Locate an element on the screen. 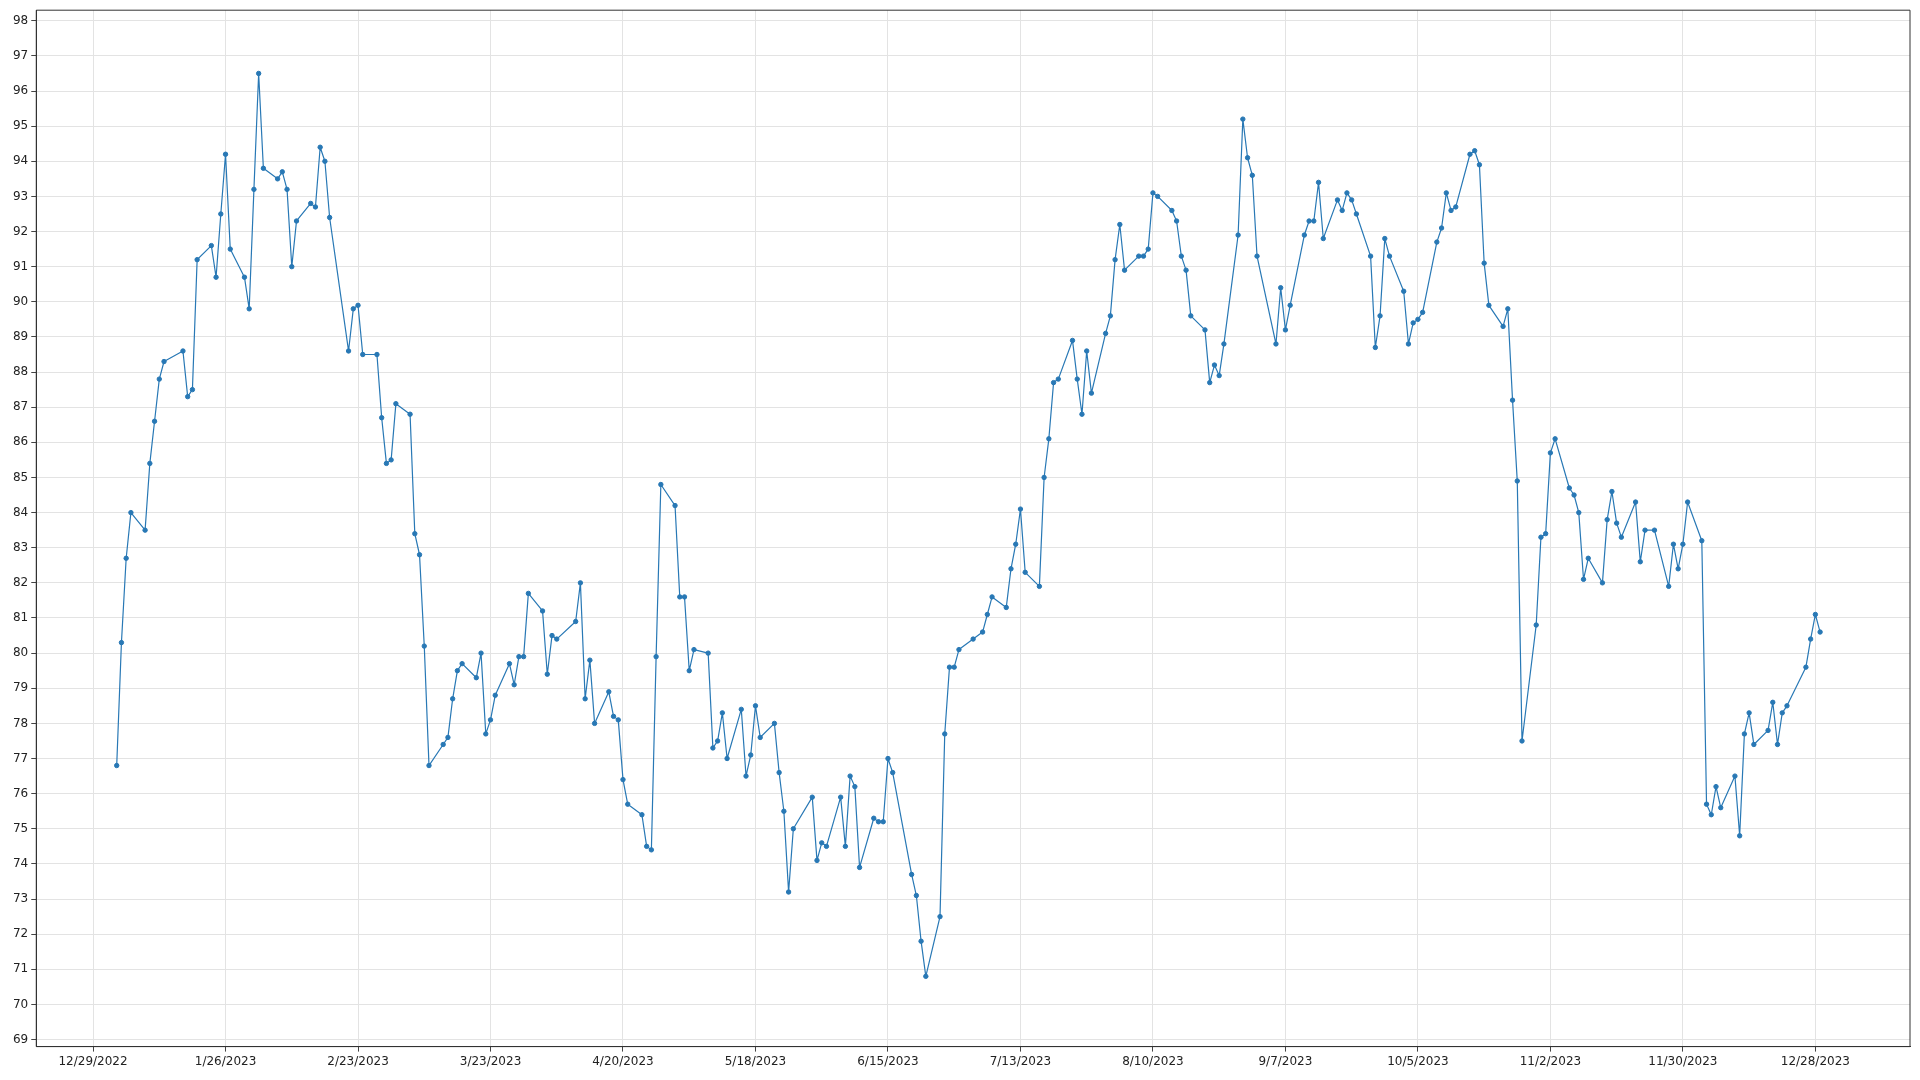 The height and width of the screenshot is (1080, 1920). y-tick-label: 81 is located at coordinates (20, 617).